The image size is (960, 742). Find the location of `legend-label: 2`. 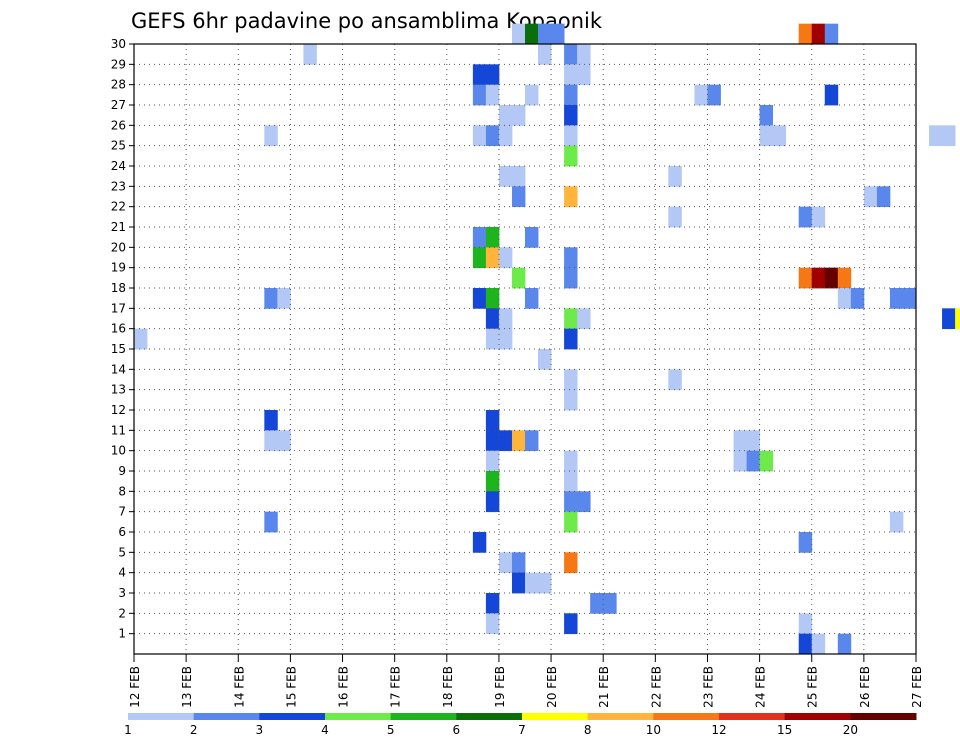

legend-label: 2 is located at coordinates (194, 730).